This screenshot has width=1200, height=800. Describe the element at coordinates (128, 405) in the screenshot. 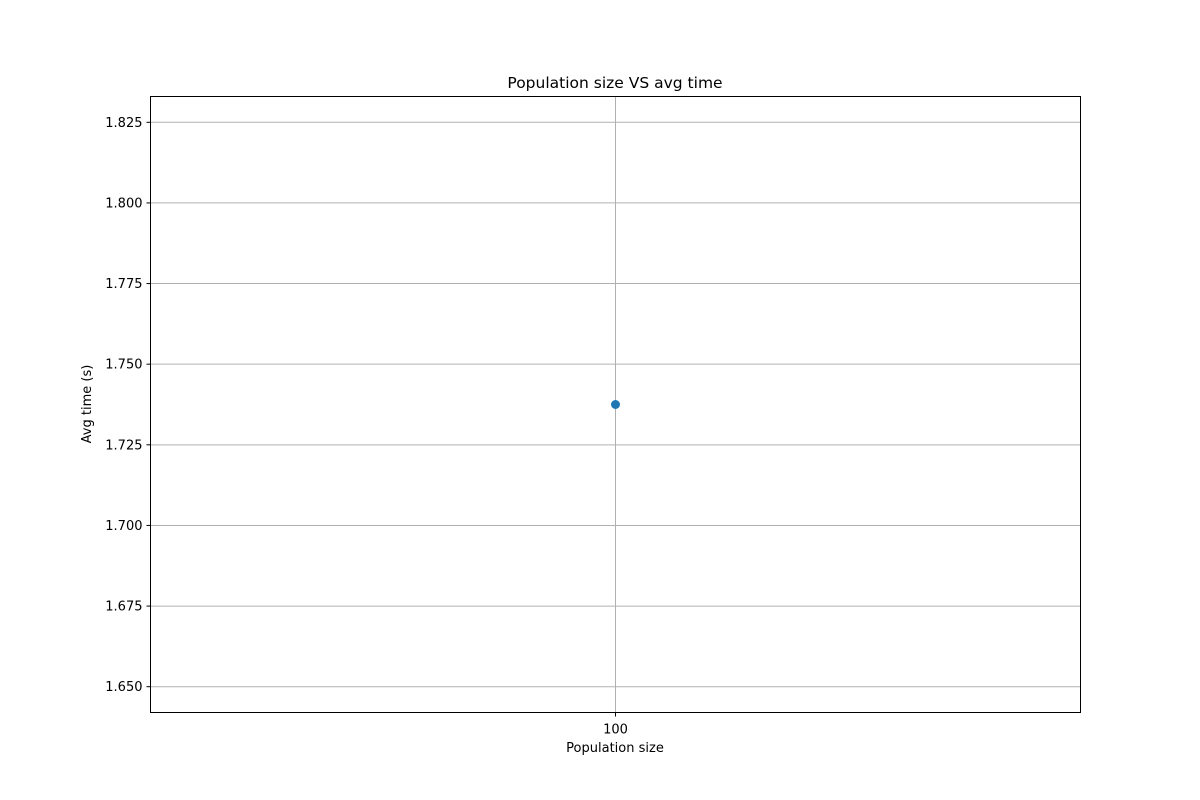

I see `y-axis-ticks: 1.650 1.675 1.700 1.725 1.750 1.775 1.800 1.825` at that location.